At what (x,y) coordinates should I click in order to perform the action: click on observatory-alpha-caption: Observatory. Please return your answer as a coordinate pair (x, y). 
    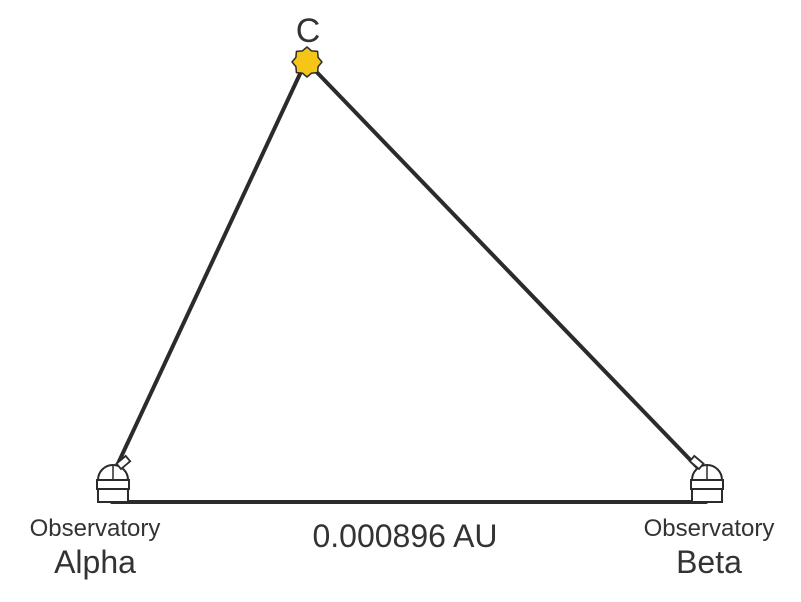
    Looking at the image, I should click on (95, 528).